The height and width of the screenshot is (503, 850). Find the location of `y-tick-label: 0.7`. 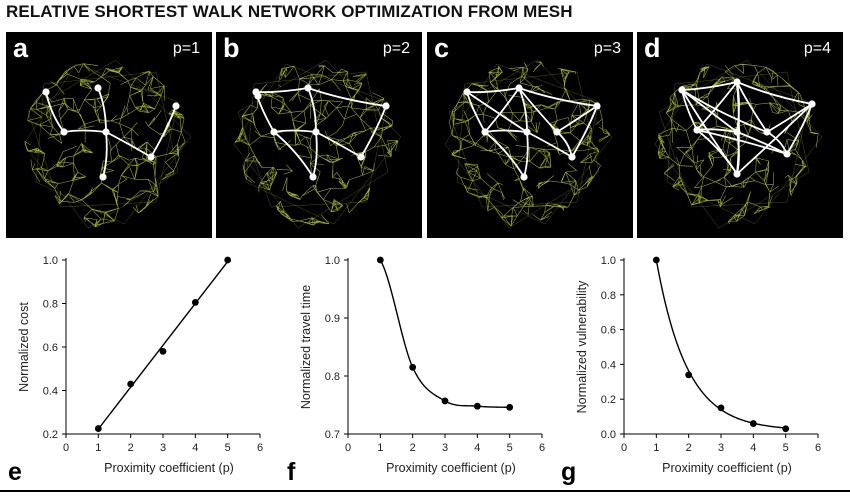

y-tick-label: 0.7 is located at coordinates (332, 435).